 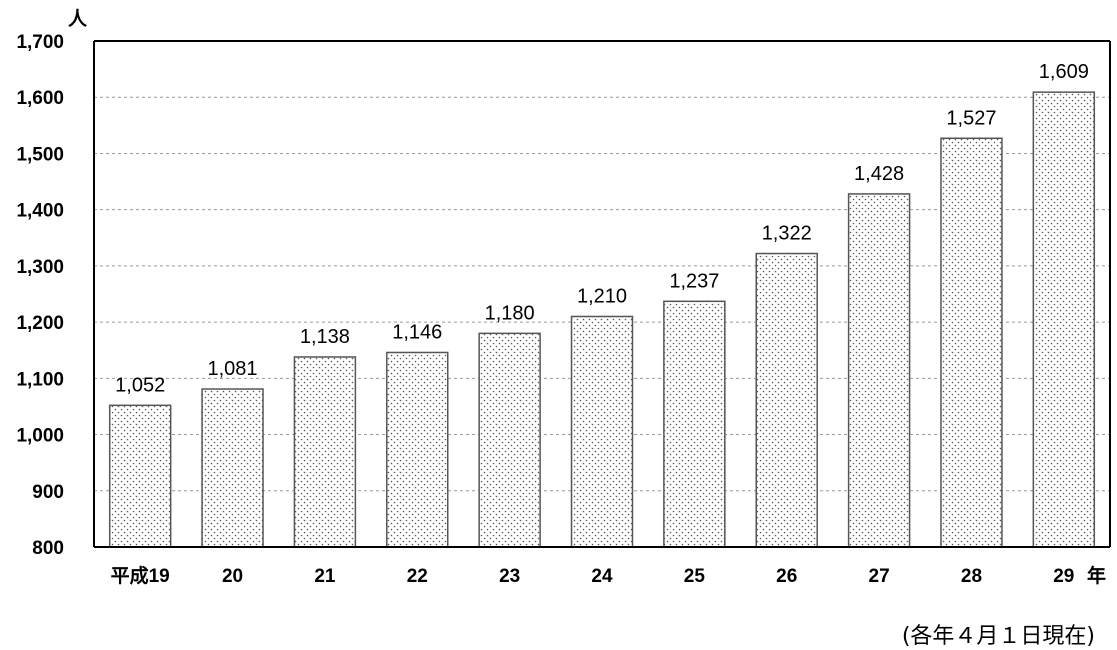 I want to click on y-tick-label: 1,600, so click(x=40, y=98).